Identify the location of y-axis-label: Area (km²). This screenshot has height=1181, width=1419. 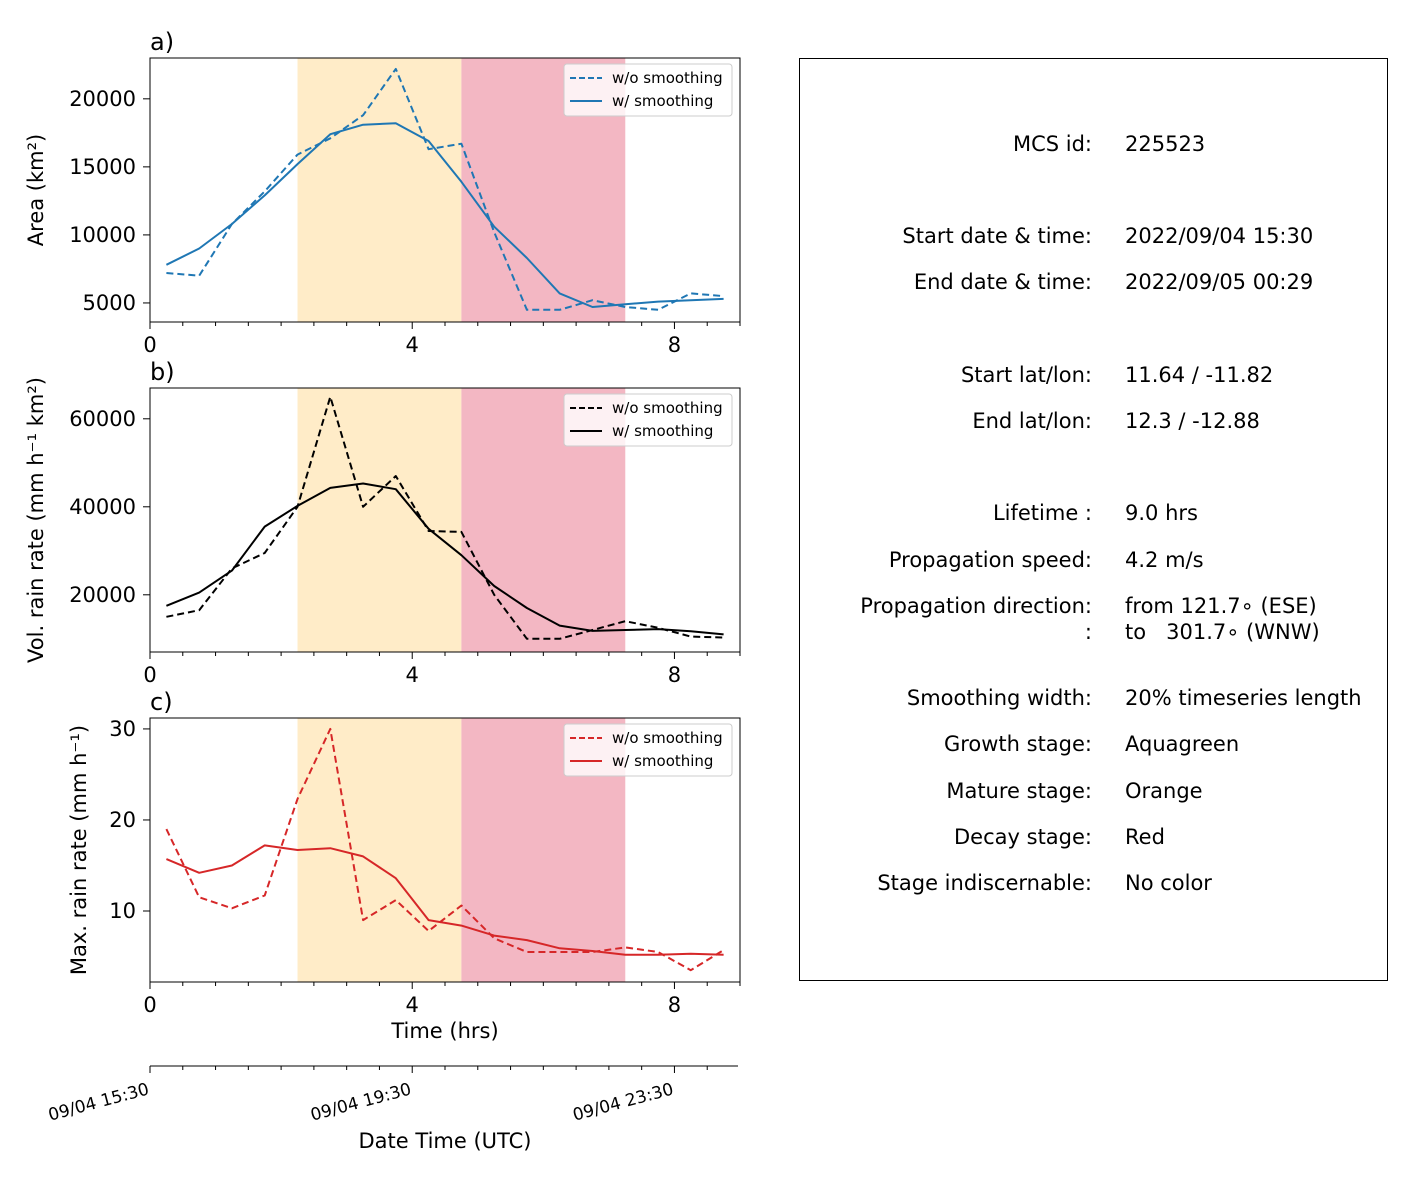
(36, 190).